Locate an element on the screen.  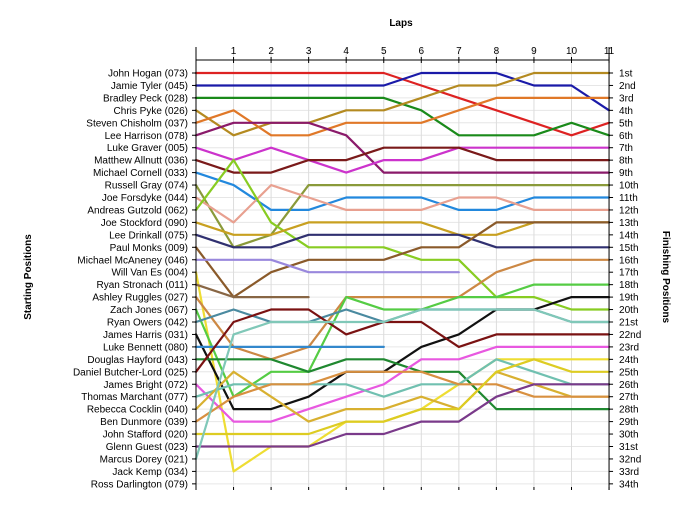
finishing-position-label: 19th is located at coordinates (628, 298).